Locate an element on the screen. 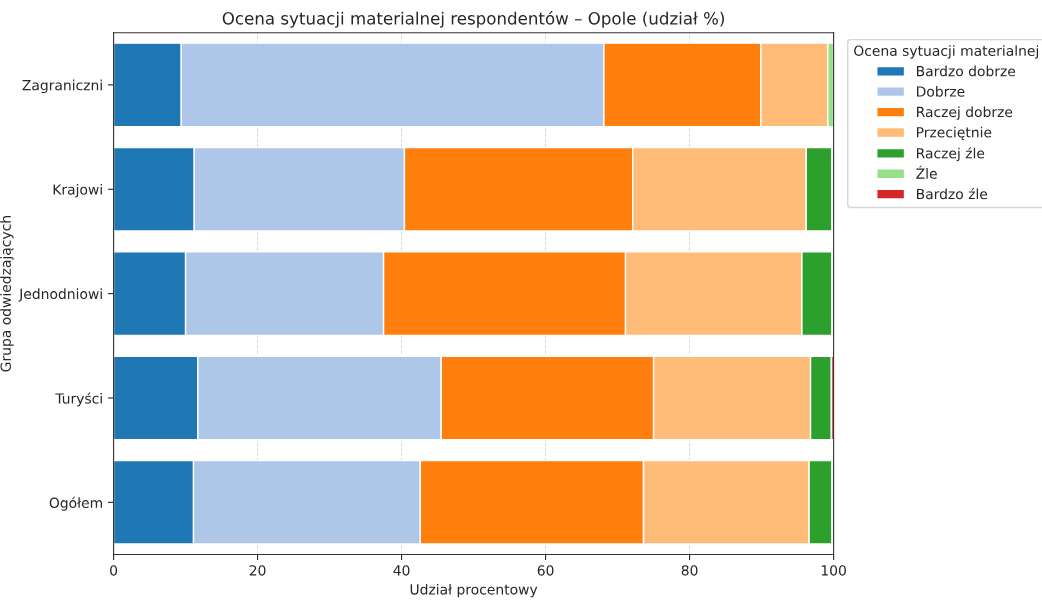  x-tick-label: 100 is located at coordinates (833, 570).